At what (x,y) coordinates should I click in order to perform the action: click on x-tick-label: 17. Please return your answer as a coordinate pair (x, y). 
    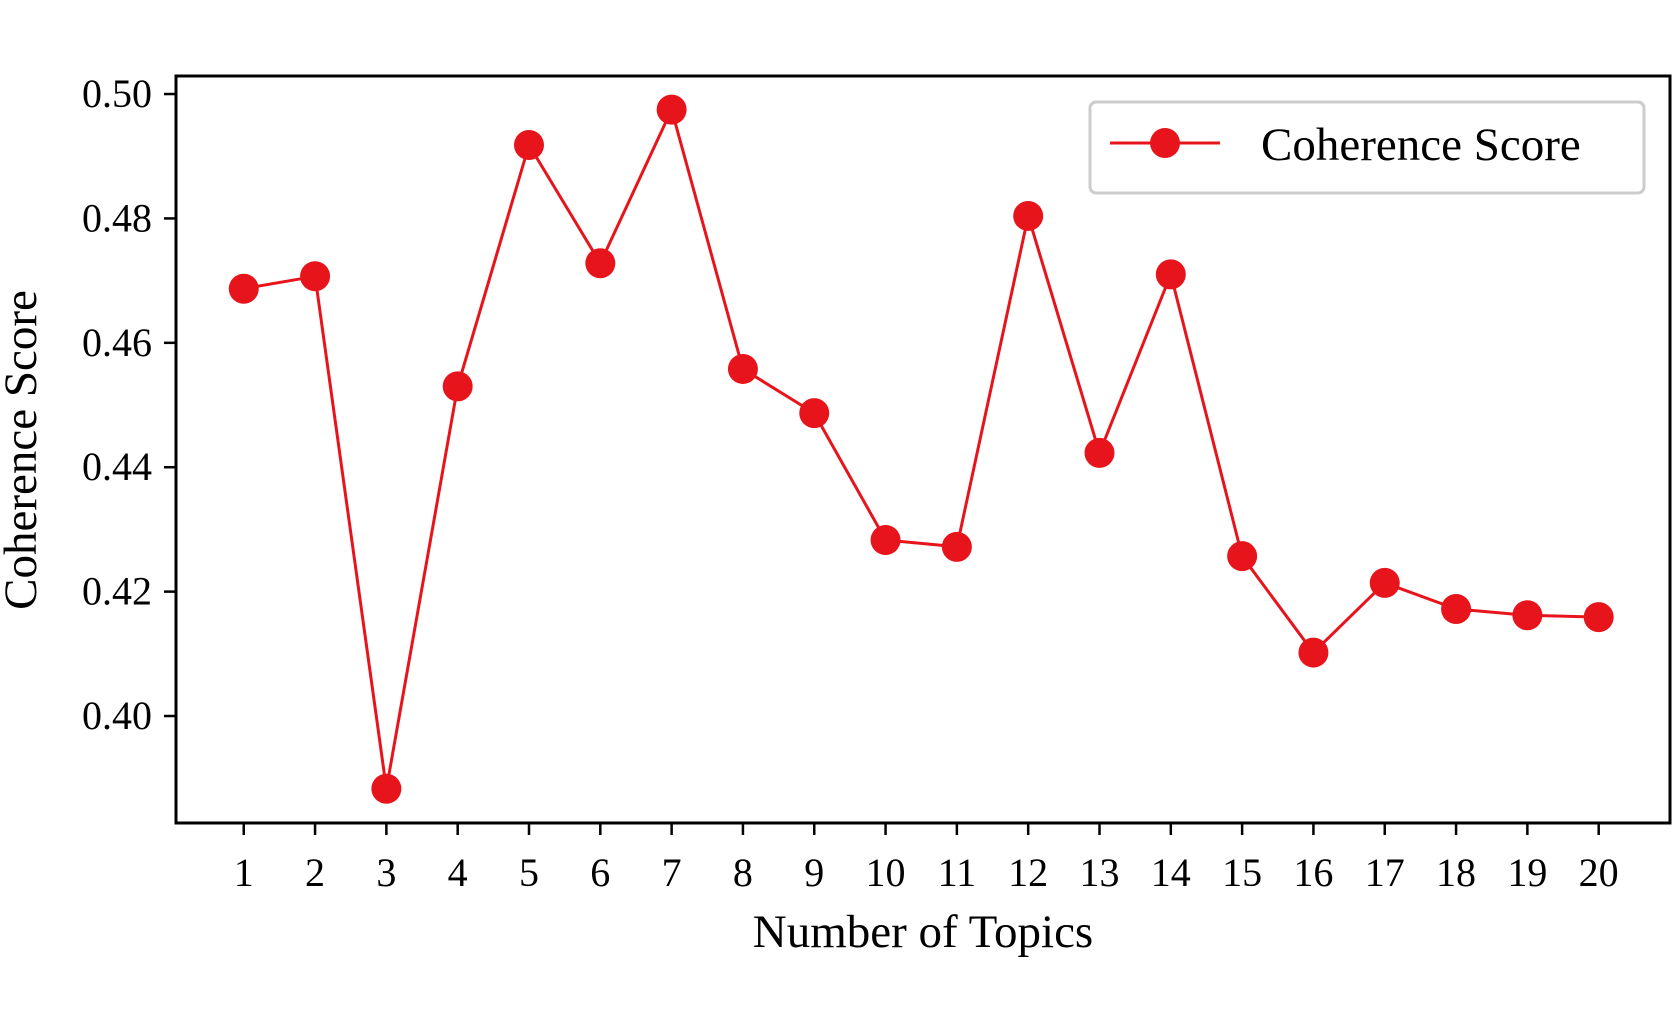
    Looking at the image, I should click on (1385, 872).